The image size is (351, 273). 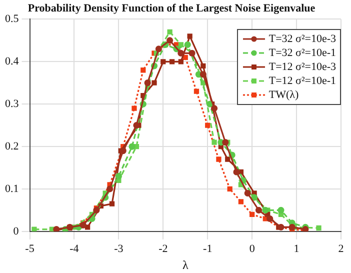 What do you see at coordinates (163, 248) in the screenshot?
I see `x-tick-label: -2` at bounding box center [163, 248].